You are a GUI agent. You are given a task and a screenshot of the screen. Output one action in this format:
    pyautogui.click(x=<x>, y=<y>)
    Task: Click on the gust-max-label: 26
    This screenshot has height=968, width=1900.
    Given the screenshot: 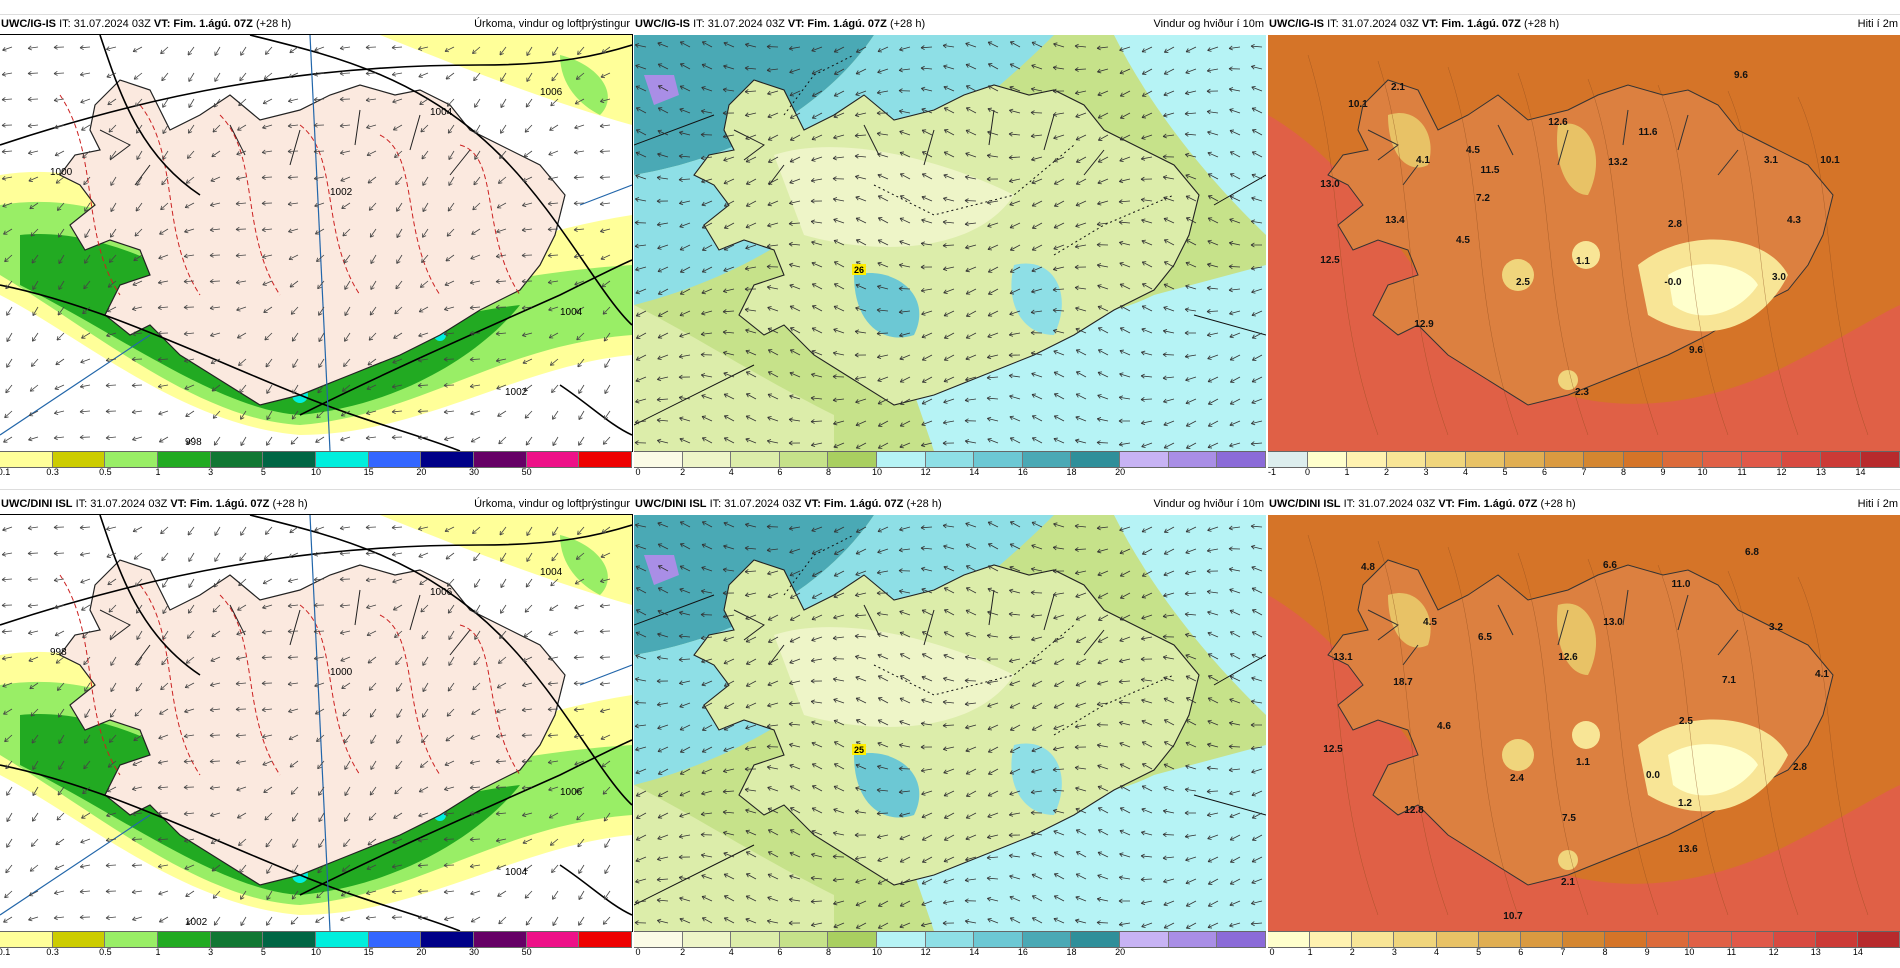 What is the action you would take?
    pyautogui.click(x=859, y=270)
    